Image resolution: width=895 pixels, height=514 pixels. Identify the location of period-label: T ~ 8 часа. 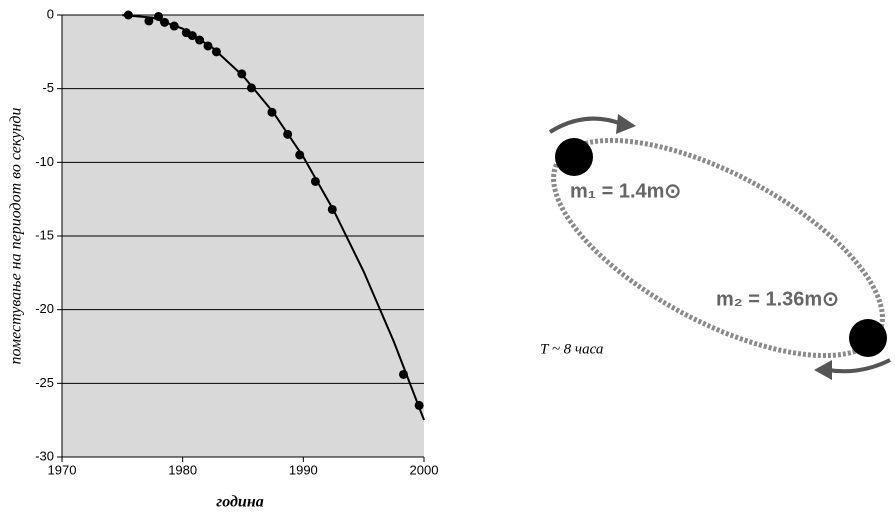
(571, 349).